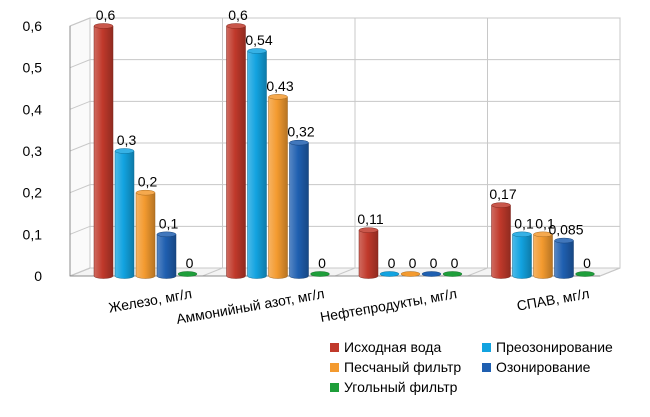 The width and height of the screenshot is (650, 417). I want to click on category-label: СПАВ, мг/л, so click(552, 299).